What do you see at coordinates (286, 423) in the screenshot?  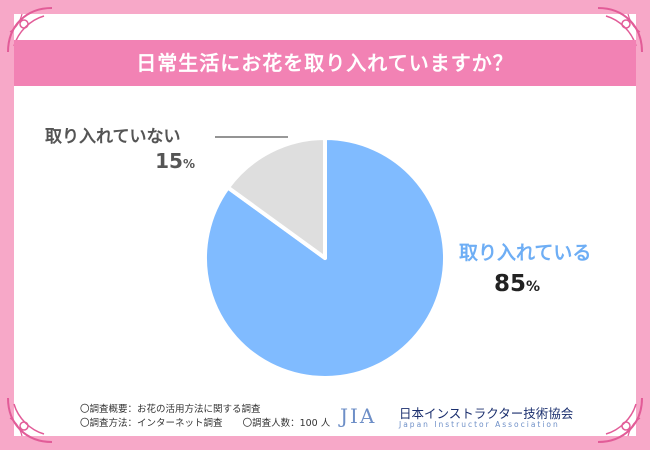 I see `survey-count: 〇調査人数：100 人` at bounding box center [286, 423].